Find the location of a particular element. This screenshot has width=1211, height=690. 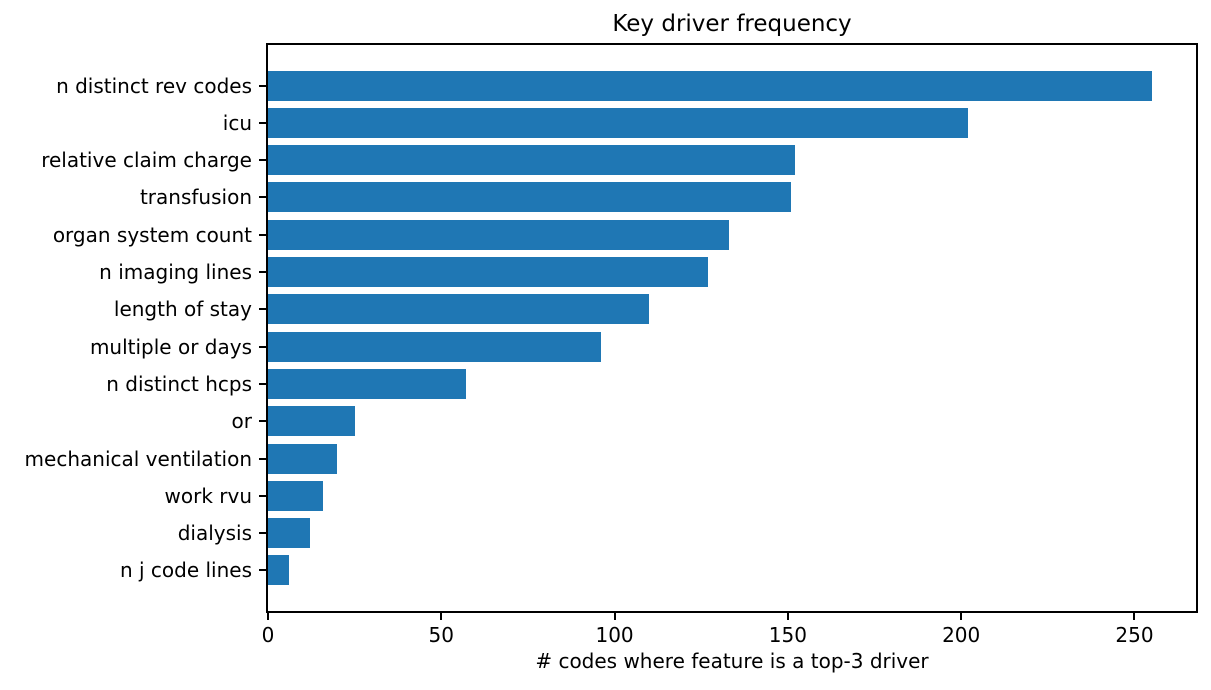

y-tick-label: relative claim charge is located at coordinates (146, 160).